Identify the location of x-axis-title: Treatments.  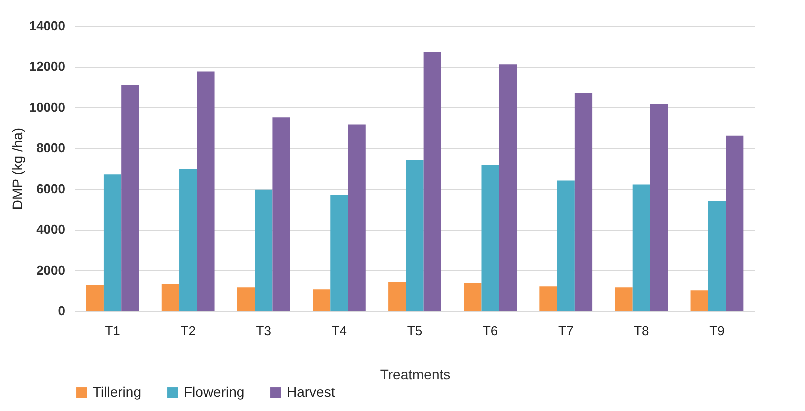
(415, 374).